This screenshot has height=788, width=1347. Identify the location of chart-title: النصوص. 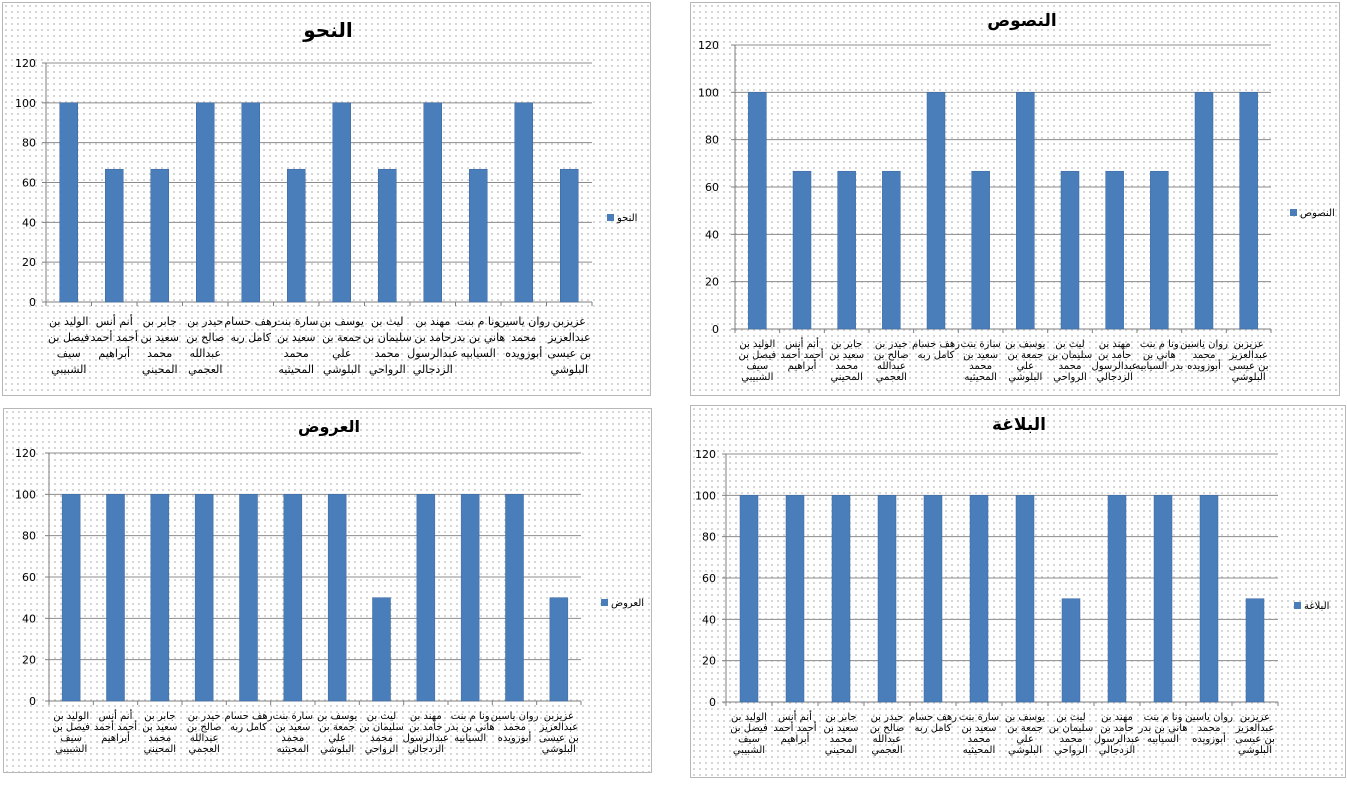
(1021, 21).